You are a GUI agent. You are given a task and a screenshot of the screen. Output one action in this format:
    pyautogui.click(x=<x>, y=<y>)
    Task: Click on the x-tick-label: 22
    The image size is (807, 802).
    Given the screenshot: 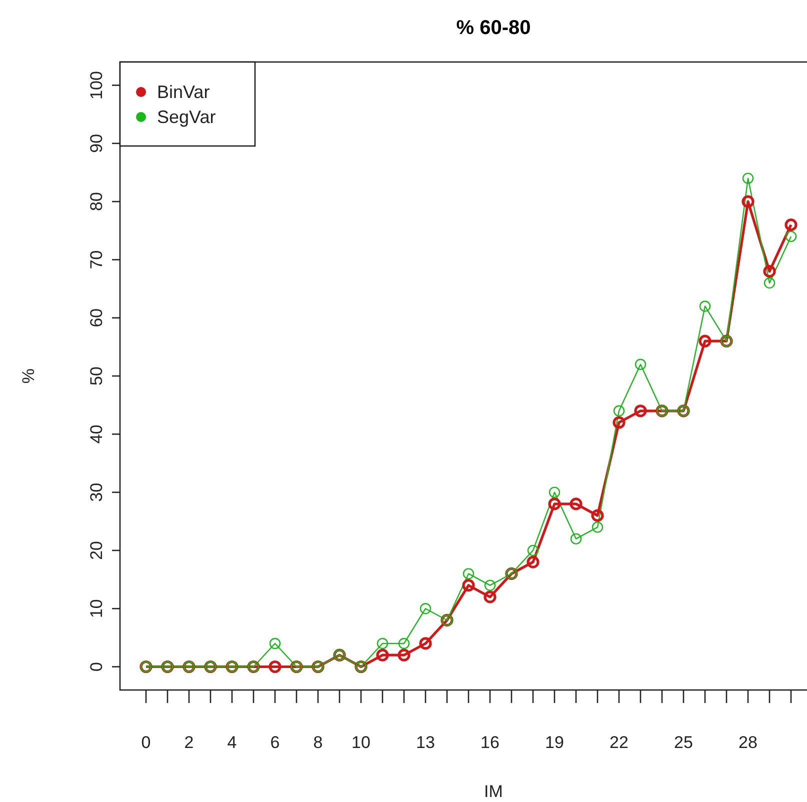 What is the action you would take?
    pyautogui.click(x=619, y=742)
    